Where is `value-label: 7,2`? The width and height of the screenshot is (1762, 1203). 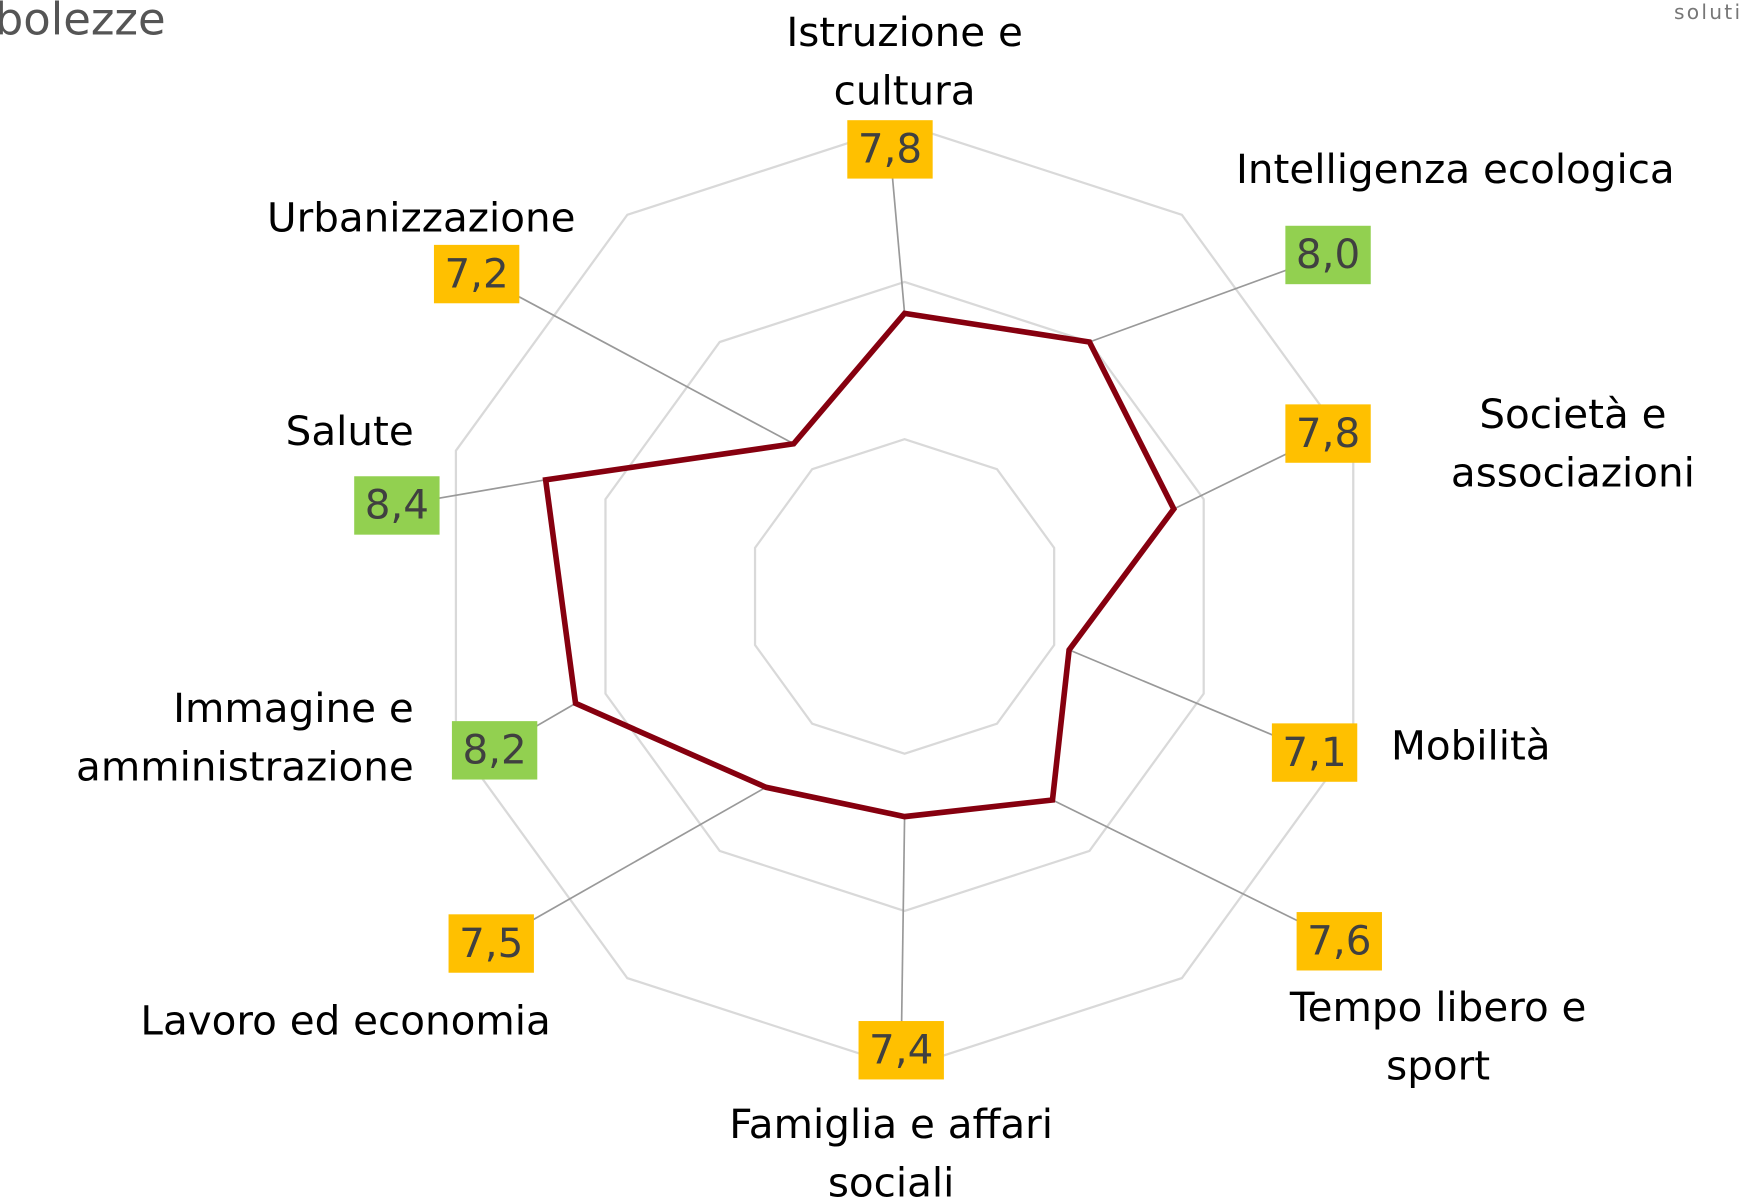
value-label: 7,2 is located at coordinates (476, 273).